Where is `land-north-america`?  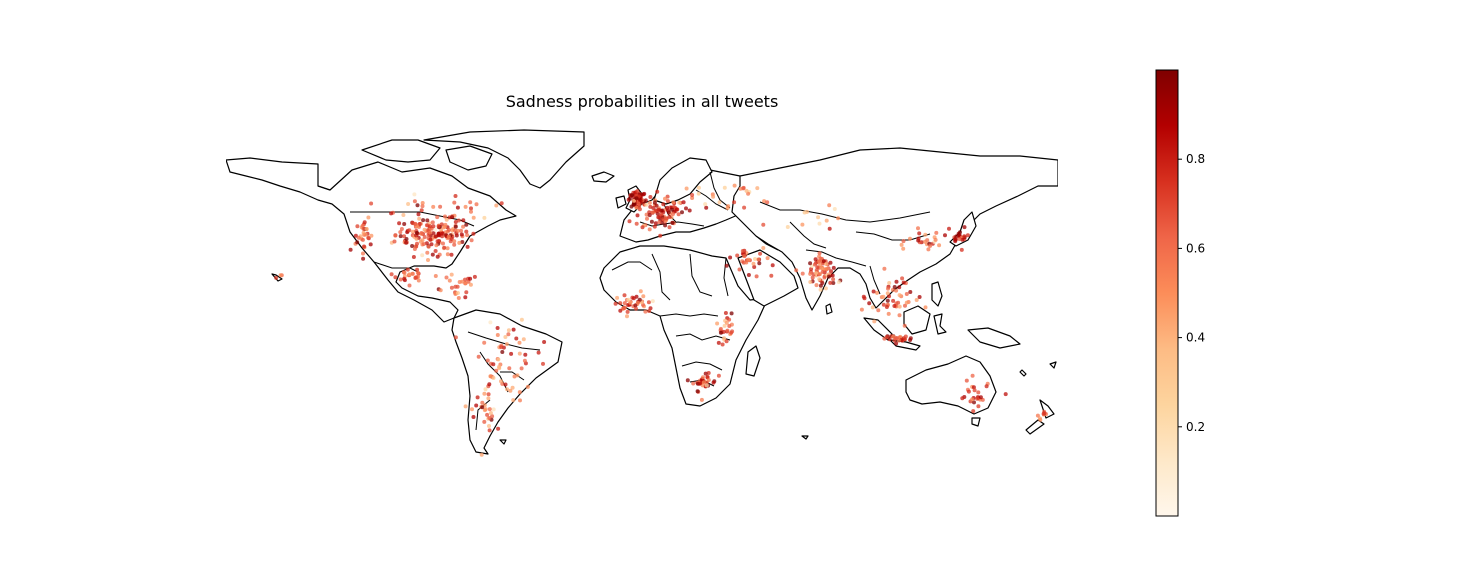 land-north-america is located at coordinates (371, 240).